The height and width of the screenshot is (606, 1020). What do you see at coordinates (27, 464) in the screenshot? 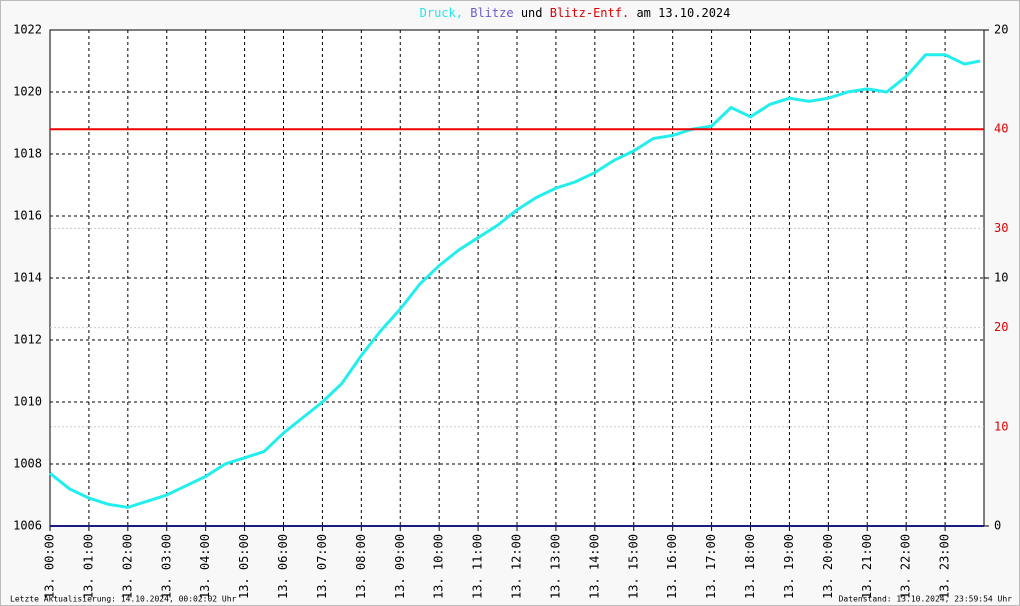
I see `y-tick-label: 1008` at bounding box center [27, 464].